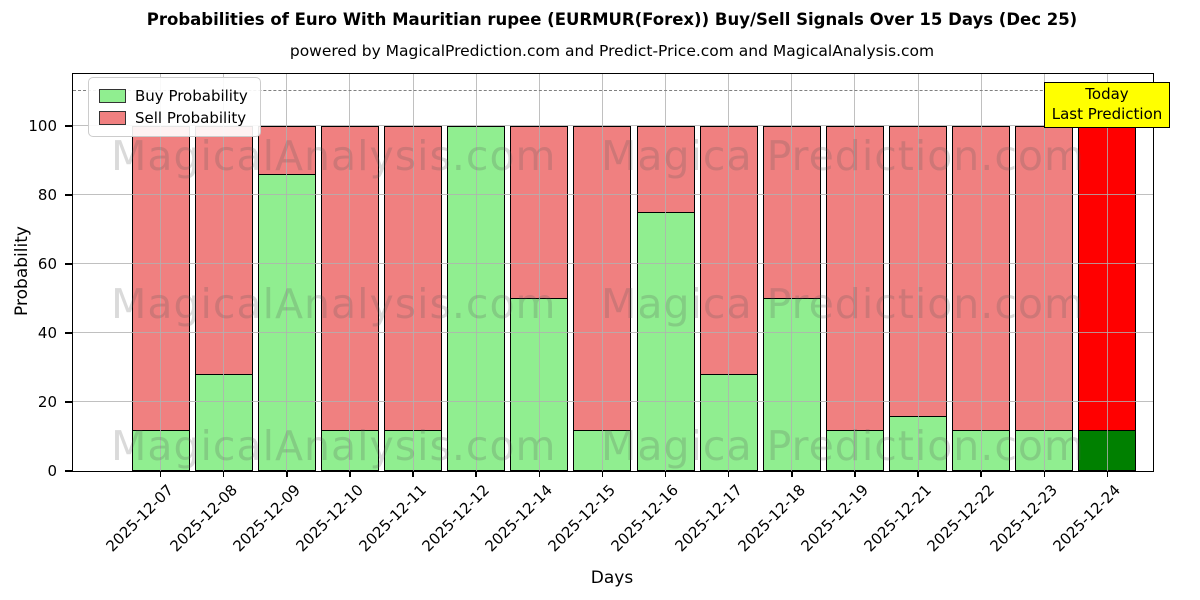 The image size is (1200, 600). What do you see at coordinates (47, 332) in the screenshot?
I see `y-tick-label: 40` at bounding box center [47, 332].